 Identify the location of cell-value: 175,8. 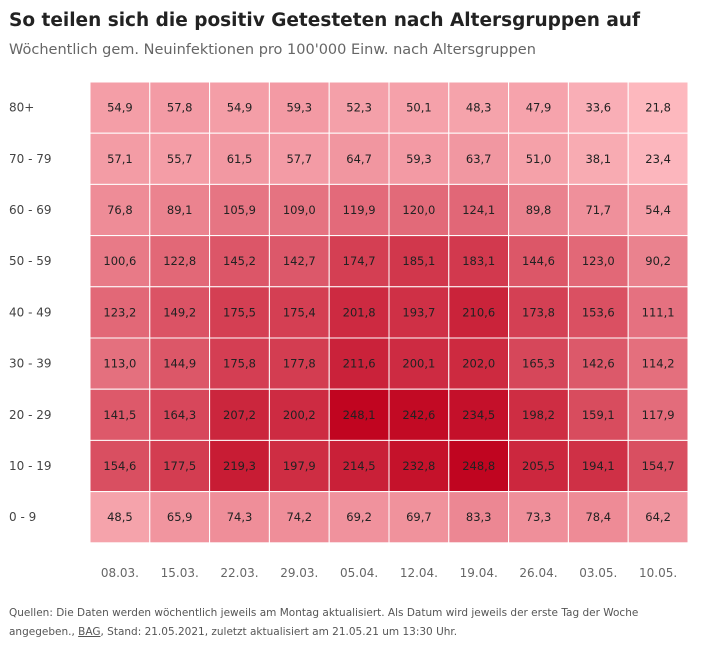
(239, 364).